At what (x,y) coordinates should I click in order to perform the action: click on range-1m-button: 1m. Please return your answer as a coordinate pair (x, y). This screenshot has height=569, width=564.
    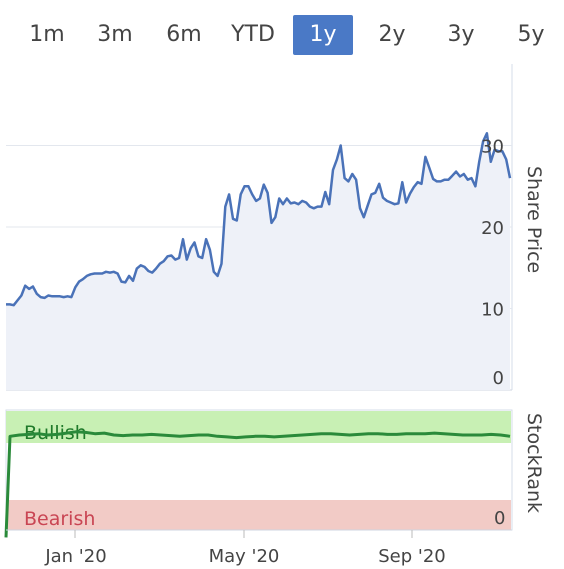
    Looking at the image, I should click on (47, 34).